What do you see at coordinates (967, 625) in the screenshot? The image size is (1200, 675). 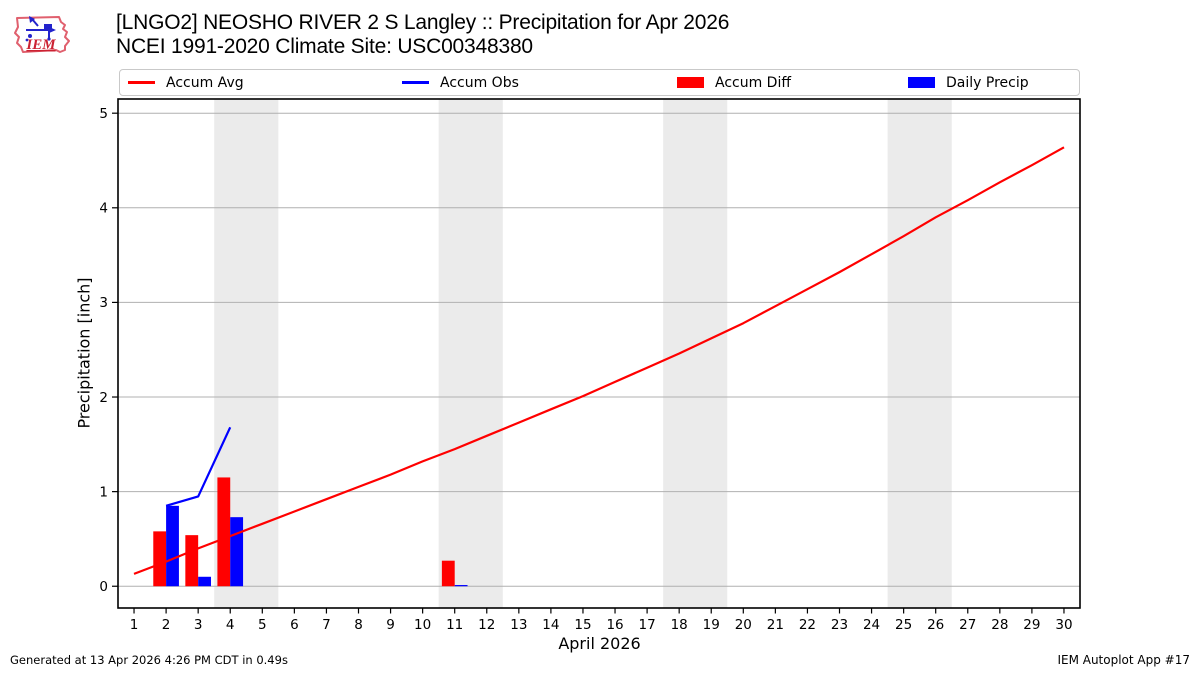 I see `x-tick-label: 27` at bounding box center [967, 625].